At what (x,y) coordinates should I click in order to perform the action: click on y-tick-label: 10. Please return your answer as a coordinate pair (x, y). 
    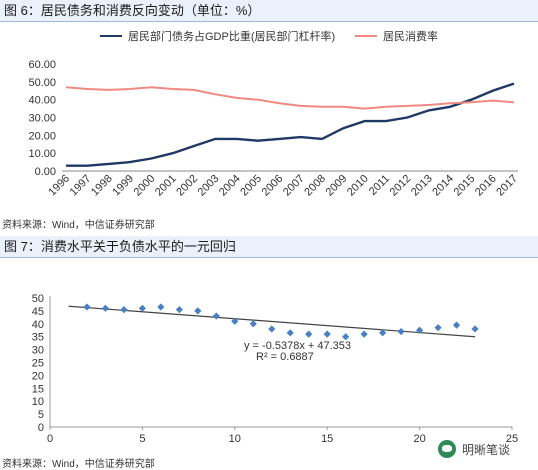
    Looking at the image, I should click on (38, 402).